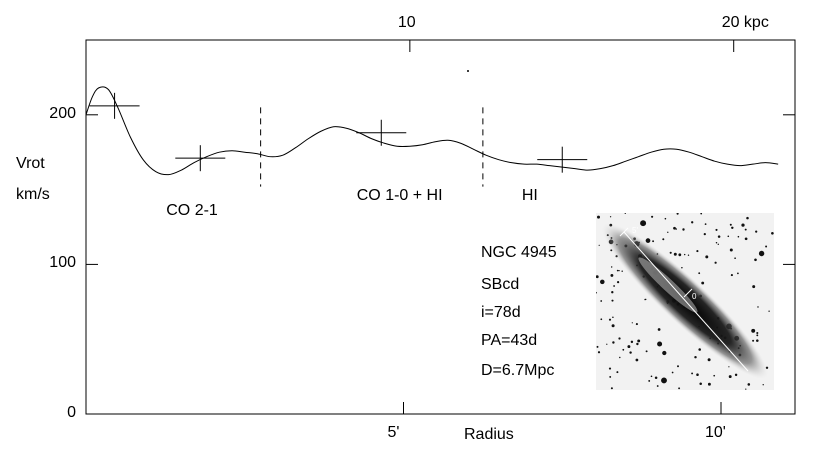 The height and width of the screenshot is (450, 840). I want to click on measurement-crosses, so click(338, 132).